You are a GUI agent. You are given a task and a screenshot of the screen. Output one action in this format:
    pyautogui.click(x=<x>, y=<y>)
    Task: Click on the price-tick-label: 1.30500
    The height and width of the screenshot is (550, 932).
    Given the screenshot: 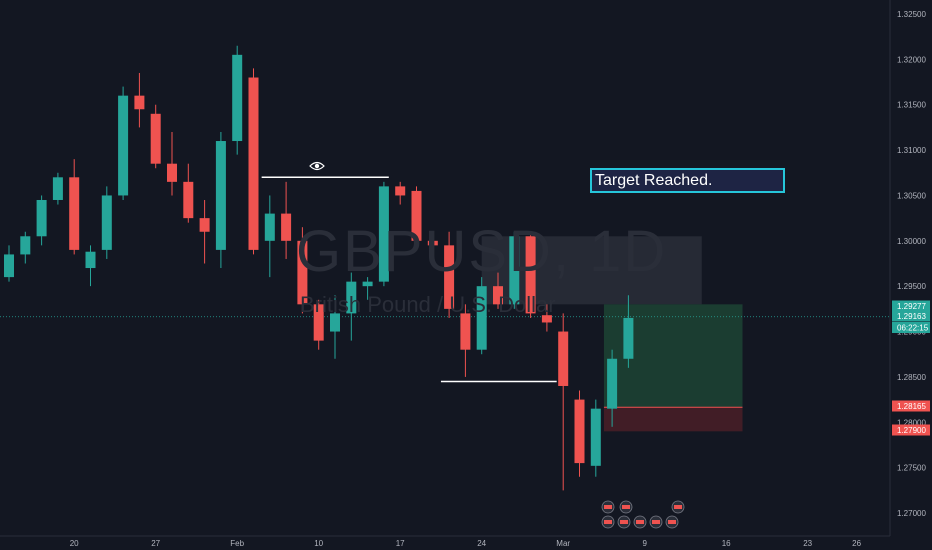 What is the action you would take?
    pyautogui.click(x=911, y=195)
    